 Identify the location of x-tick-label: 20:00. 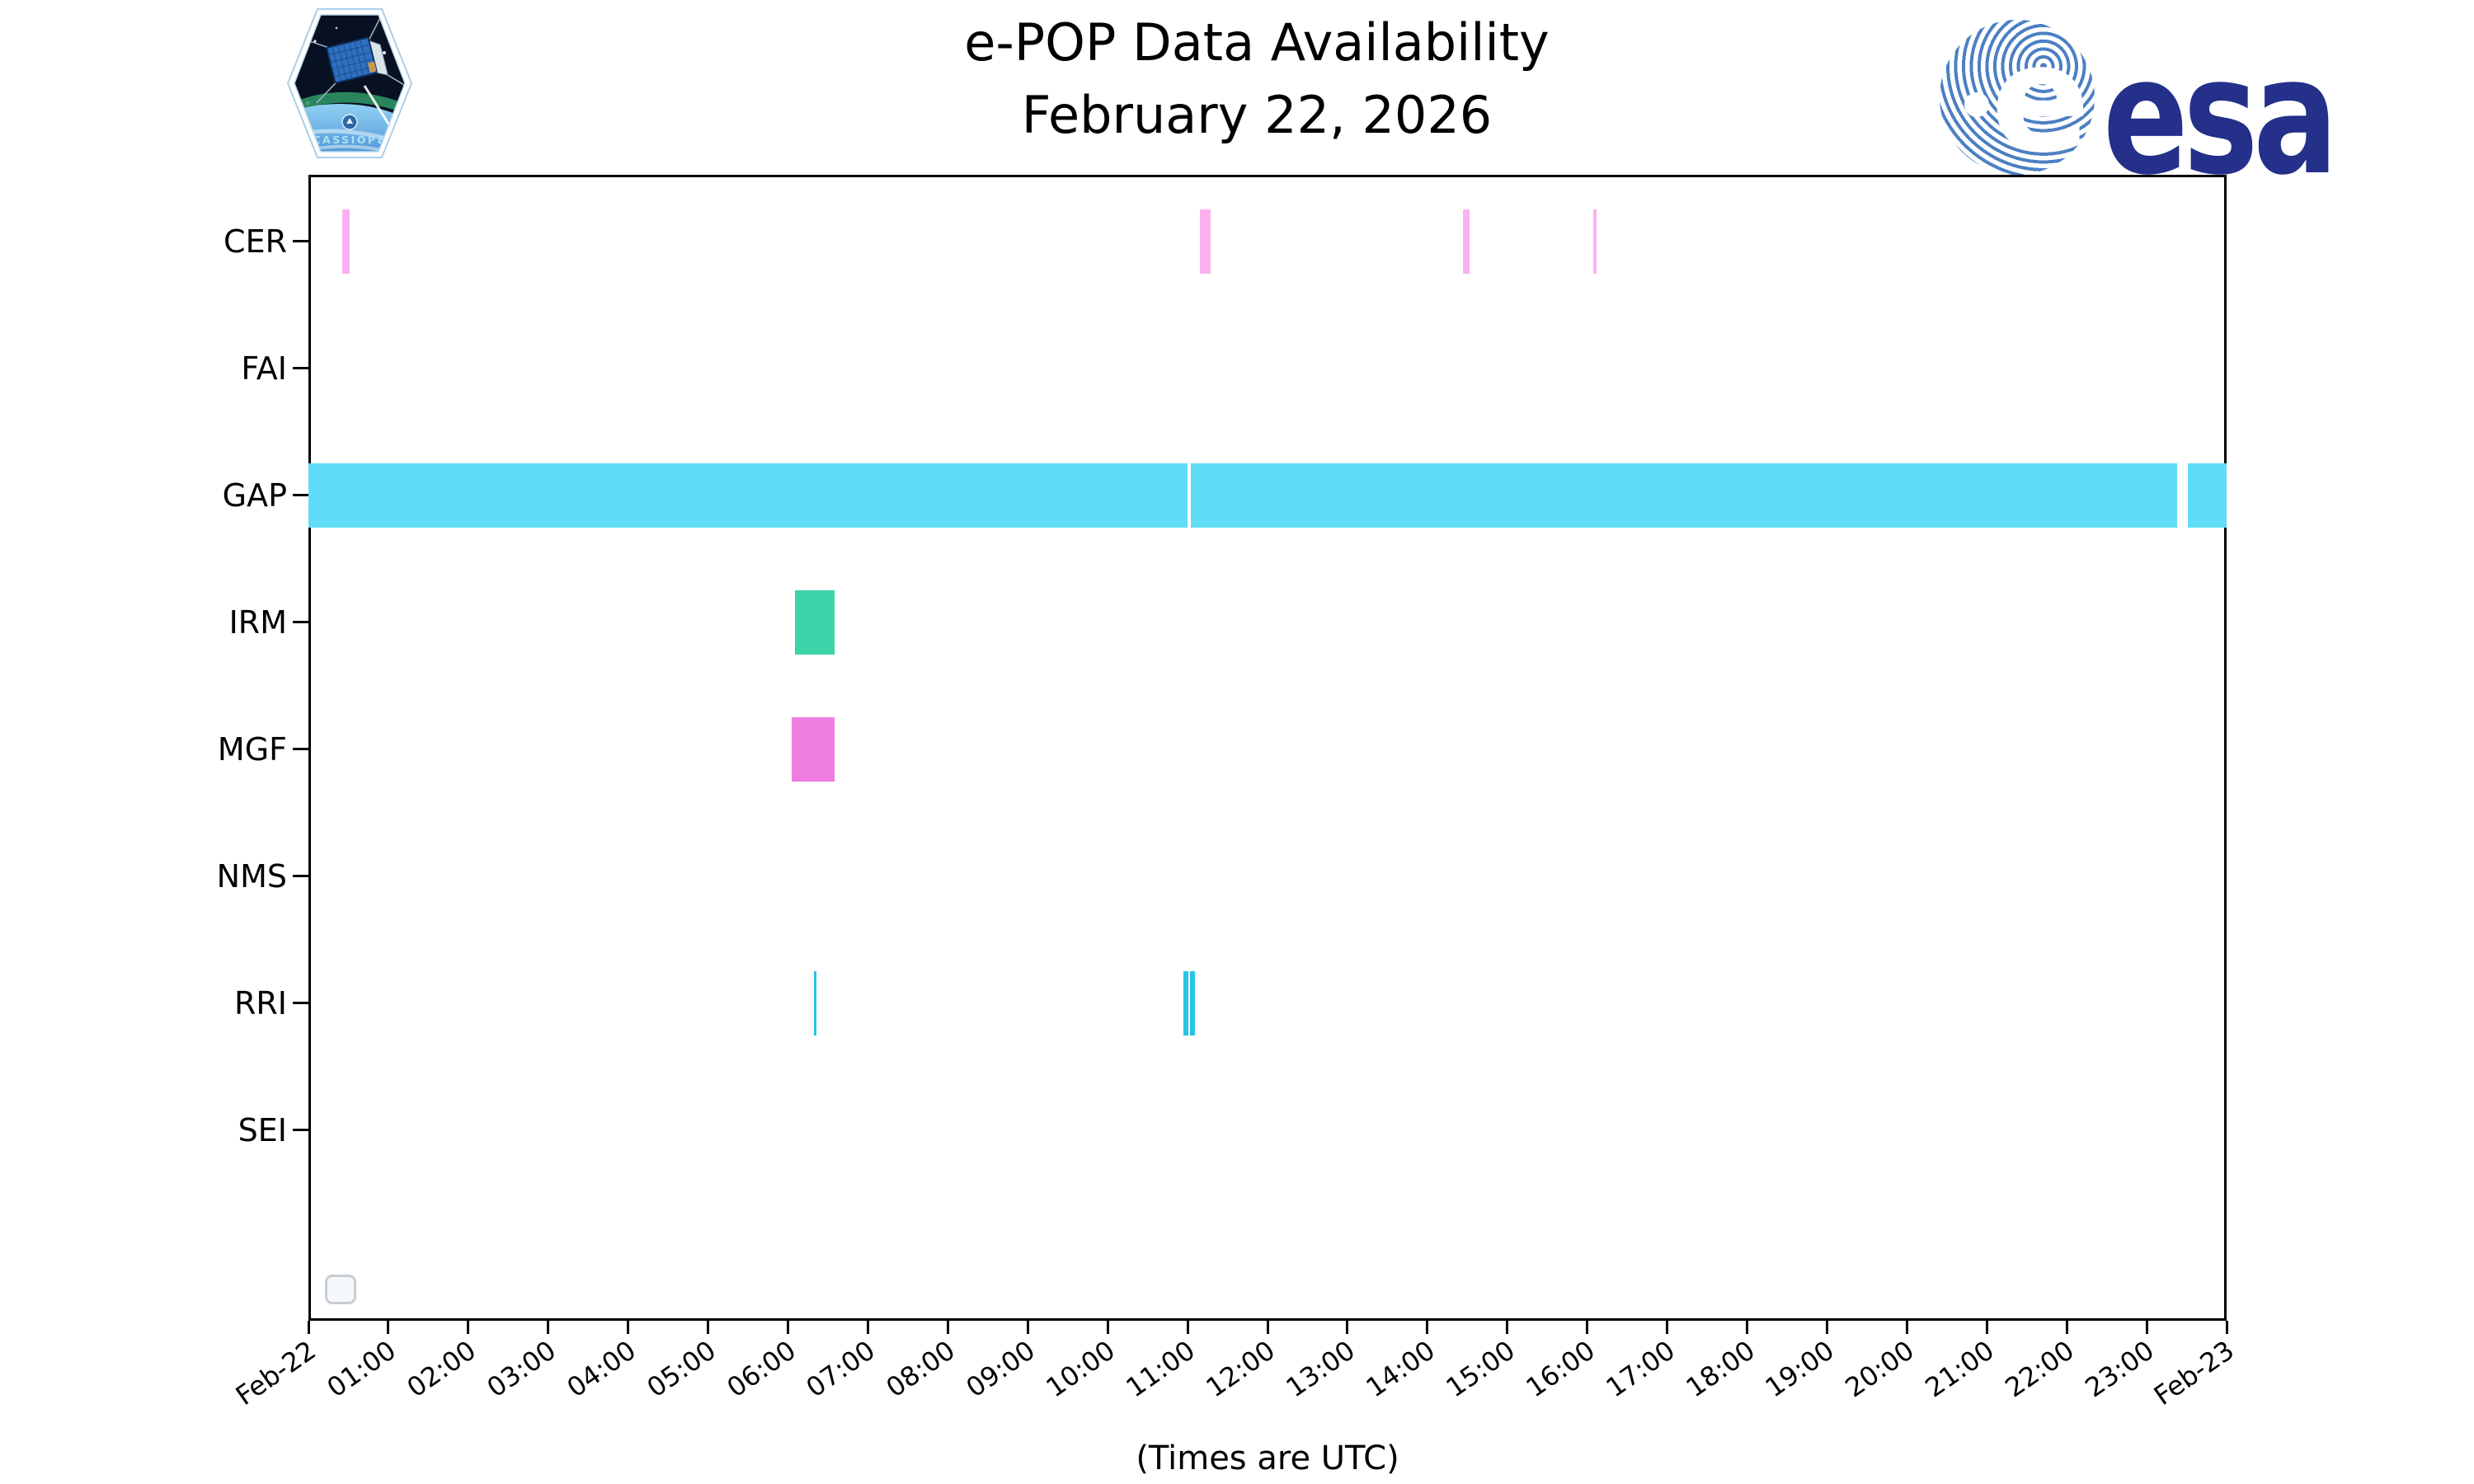
(1880, 1369).